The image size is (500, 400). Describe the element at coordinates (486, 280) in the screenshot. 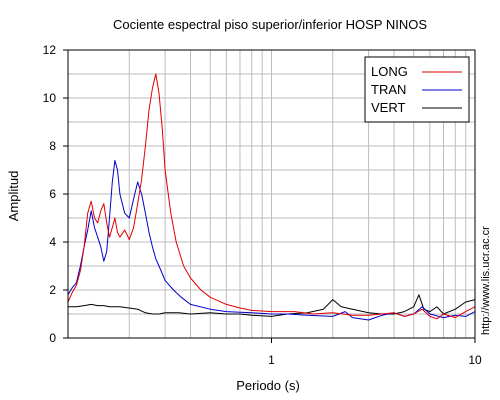

I see `side-url-text: http://www.lis.ucr.ac.cr` at that location.